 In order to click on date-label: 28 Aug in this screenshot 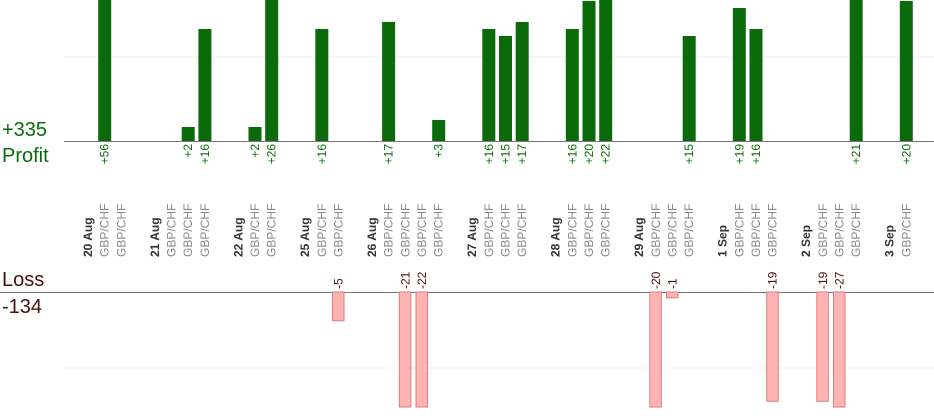, I will do `click(556, 237)`.